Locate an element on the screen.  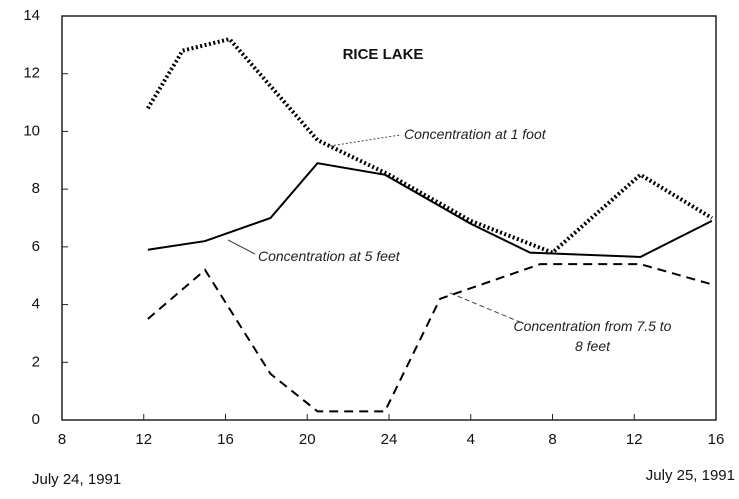
y-tick-label: 6 is located at coordinates (36, 246).